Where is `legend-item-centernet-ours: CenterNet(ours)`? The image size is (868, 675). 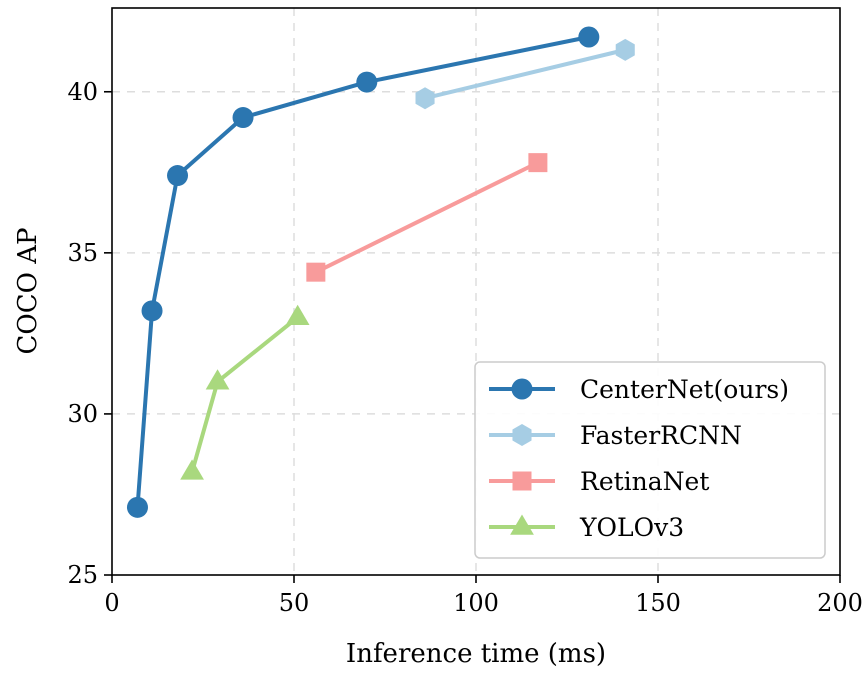 legend-item-centernet-ours: CenterNet(ours) is located at coordinates (639, 389).